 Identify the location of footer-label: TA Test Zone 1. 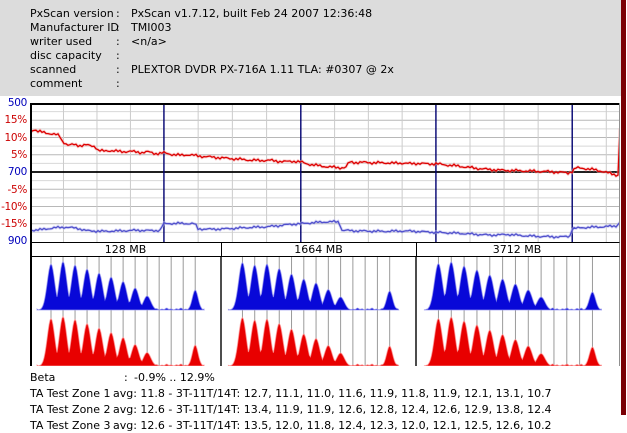
(70, 393).